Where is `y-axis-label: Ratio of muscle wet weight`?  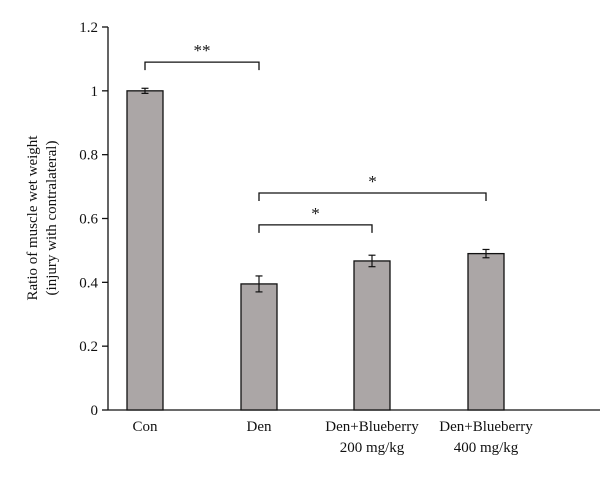
y-axis-label: Ratio of muscle wet weight is located at coordinates (33, 218).